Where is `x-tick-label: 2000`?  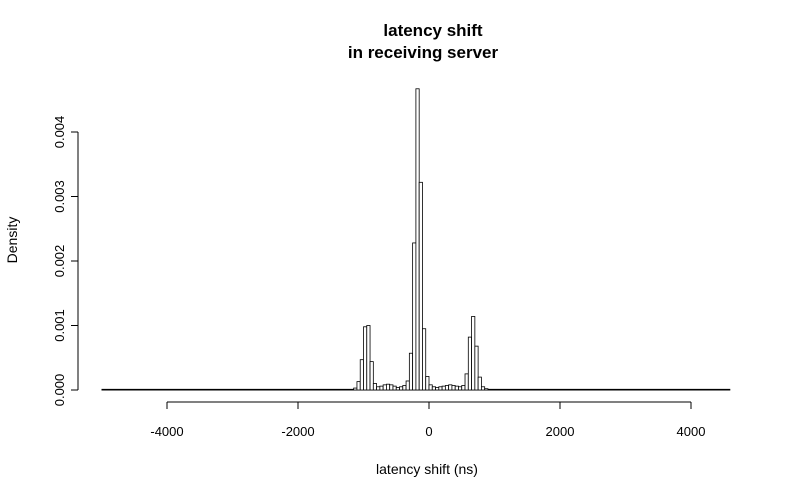
x-tick-label: 2000 is located at coordinates (560, 431).